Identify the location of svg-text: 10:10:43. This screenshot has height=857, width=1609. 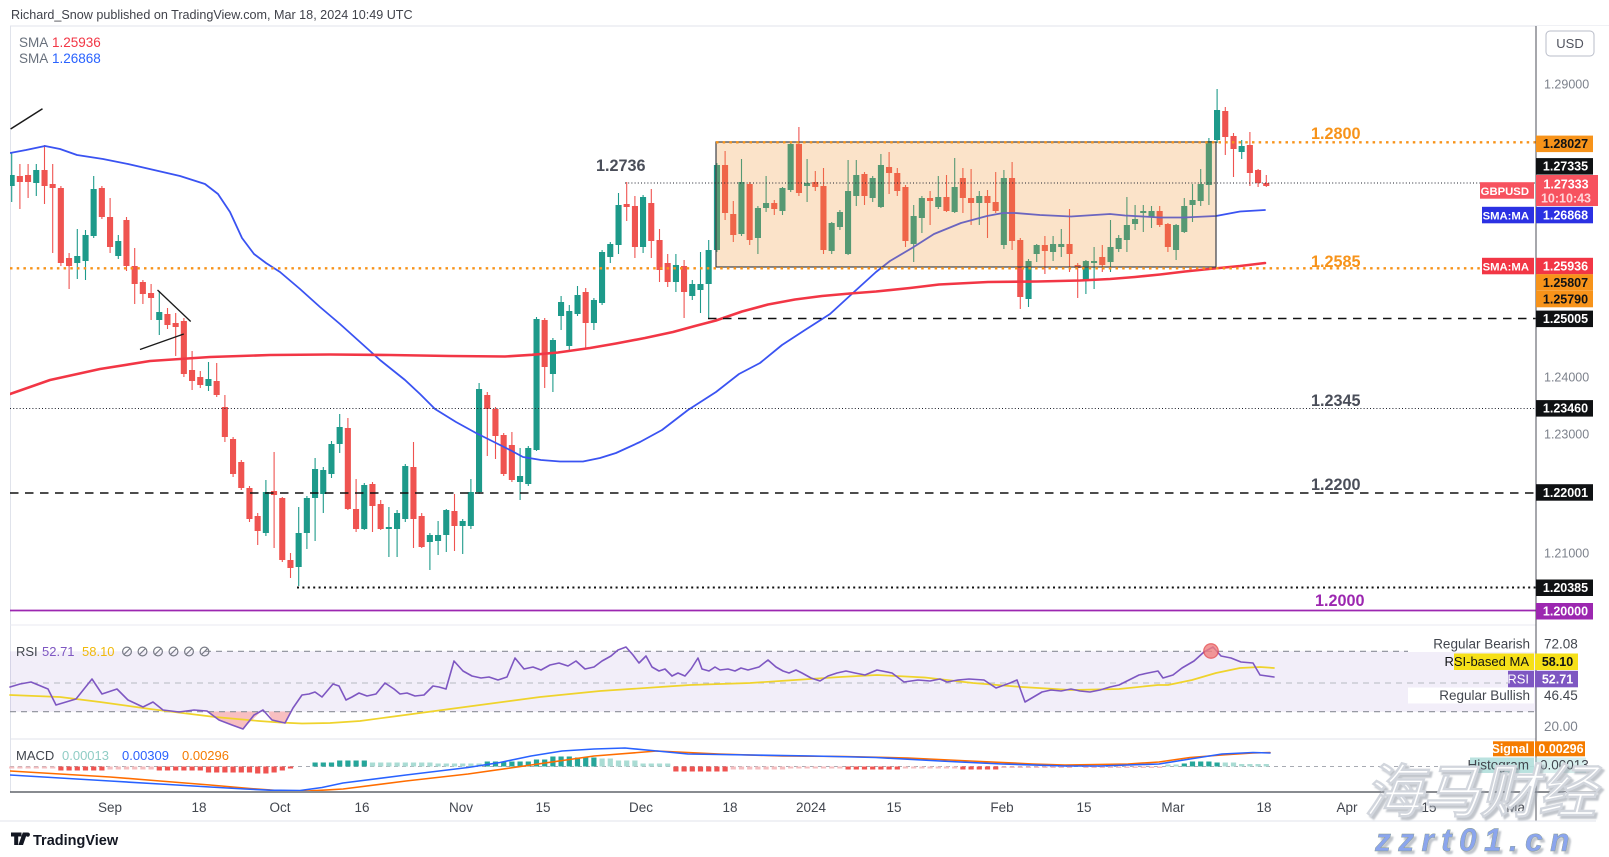
(1566, 199).